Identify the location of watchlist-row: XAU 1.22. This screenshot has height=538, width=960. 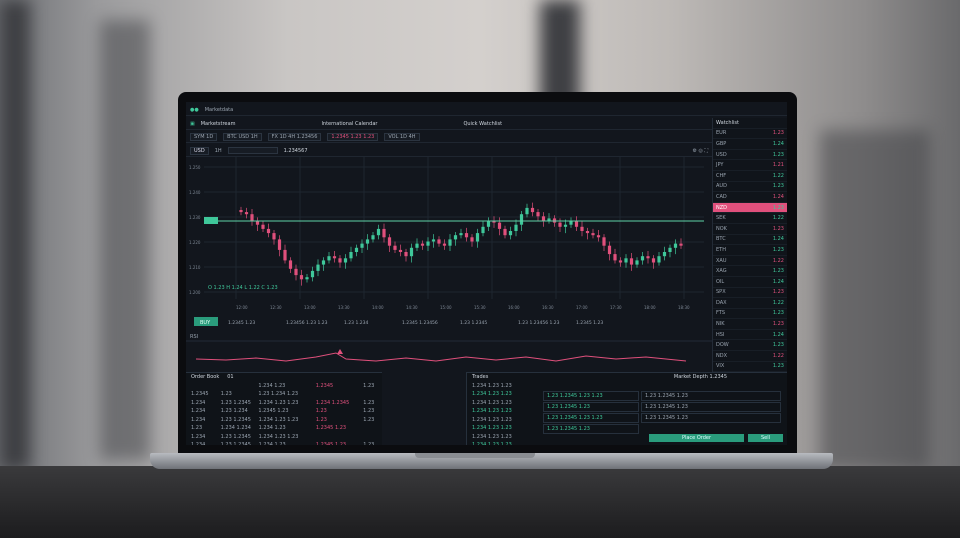
(750, 261).